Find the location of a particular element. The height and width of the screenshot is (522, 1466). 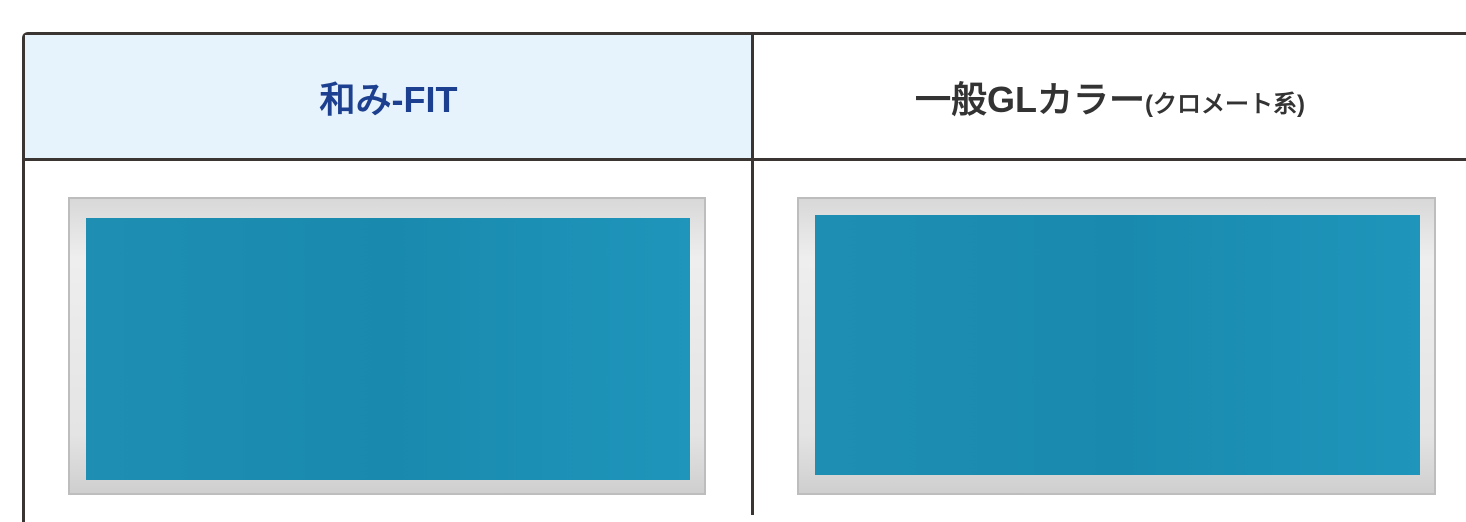

header-label: 一般GLカラー is located at coordinates (1030, 99).